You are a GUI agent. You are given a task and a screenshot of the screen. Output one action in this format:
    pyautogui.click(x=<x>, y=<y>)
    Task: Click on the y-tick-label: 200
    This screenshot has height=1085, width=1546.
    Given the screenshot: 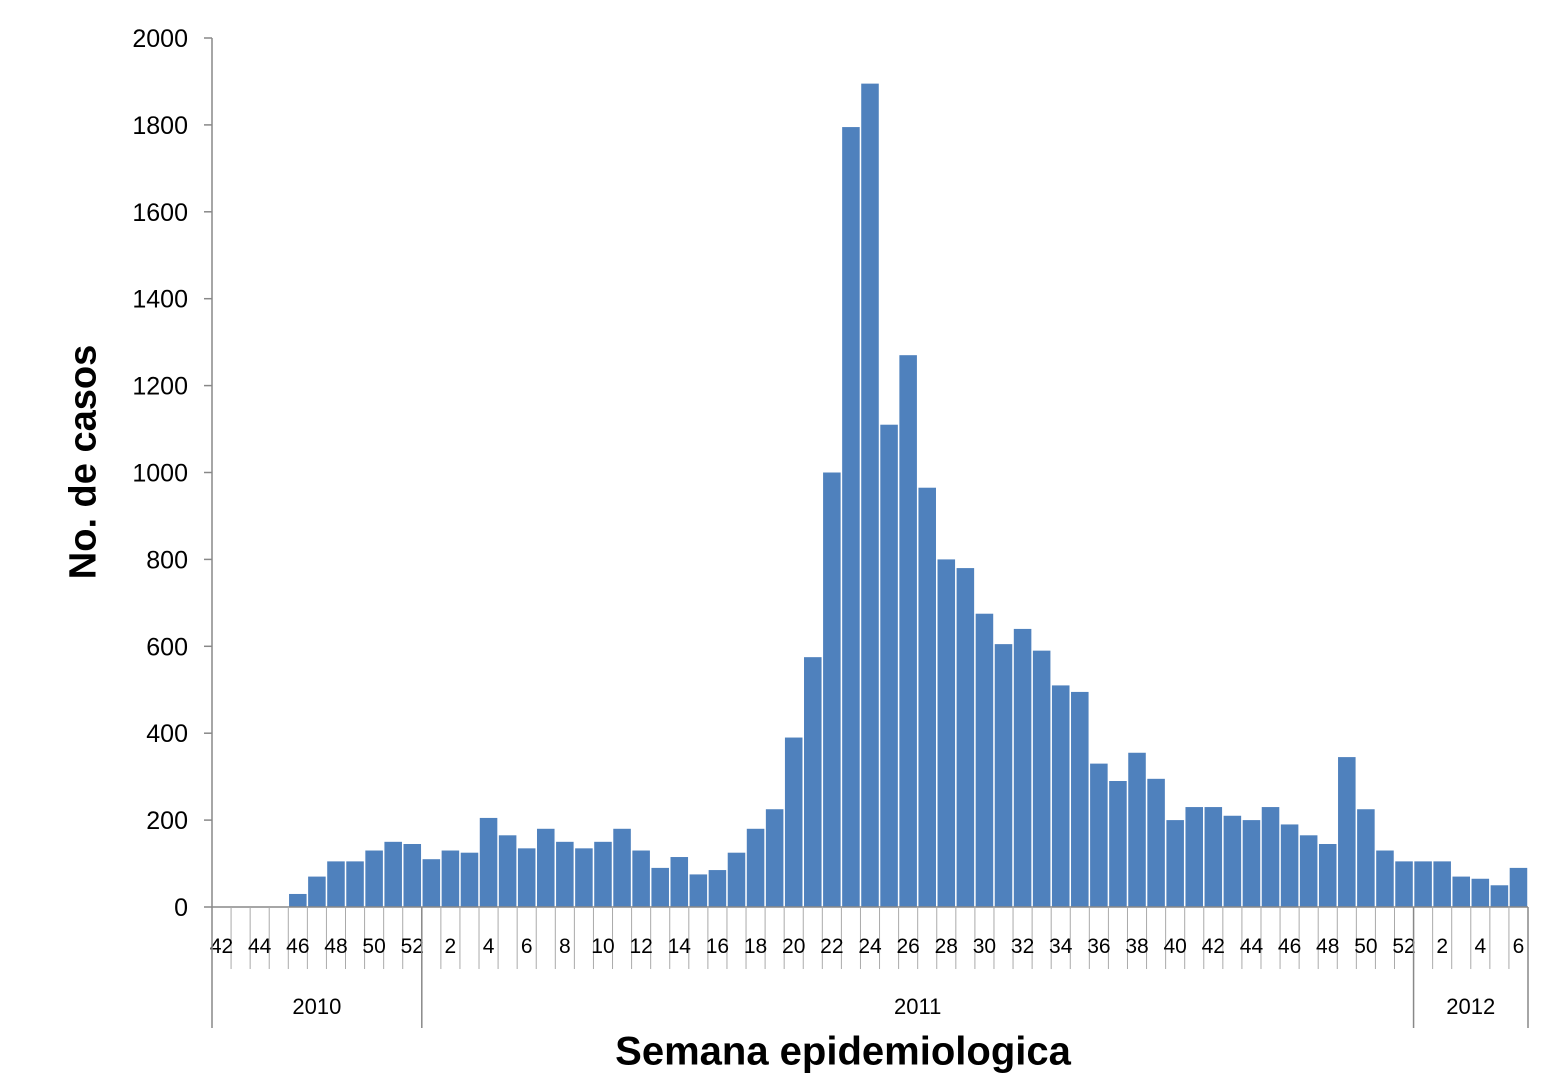 What is the action you would take?
    pyautogui.click(x=167, y=821)
    